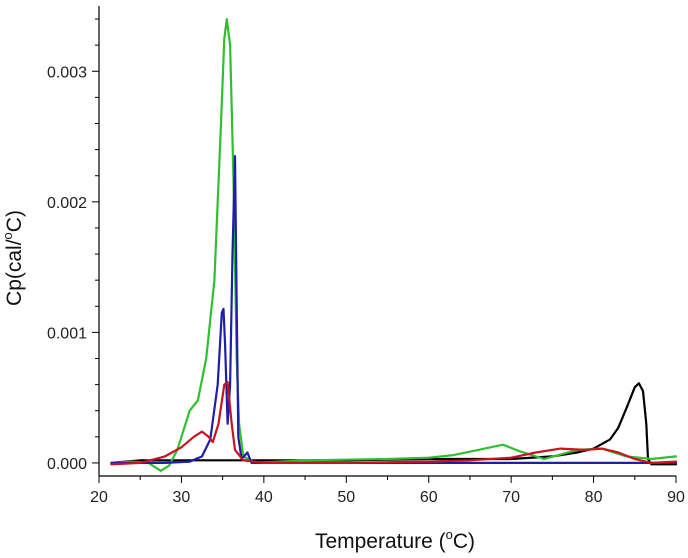 This screenshot has width=688, height=558. Describe the element at coordinates (99, 497) in the screenshot. I see `x-tick-label: 20` at that location.